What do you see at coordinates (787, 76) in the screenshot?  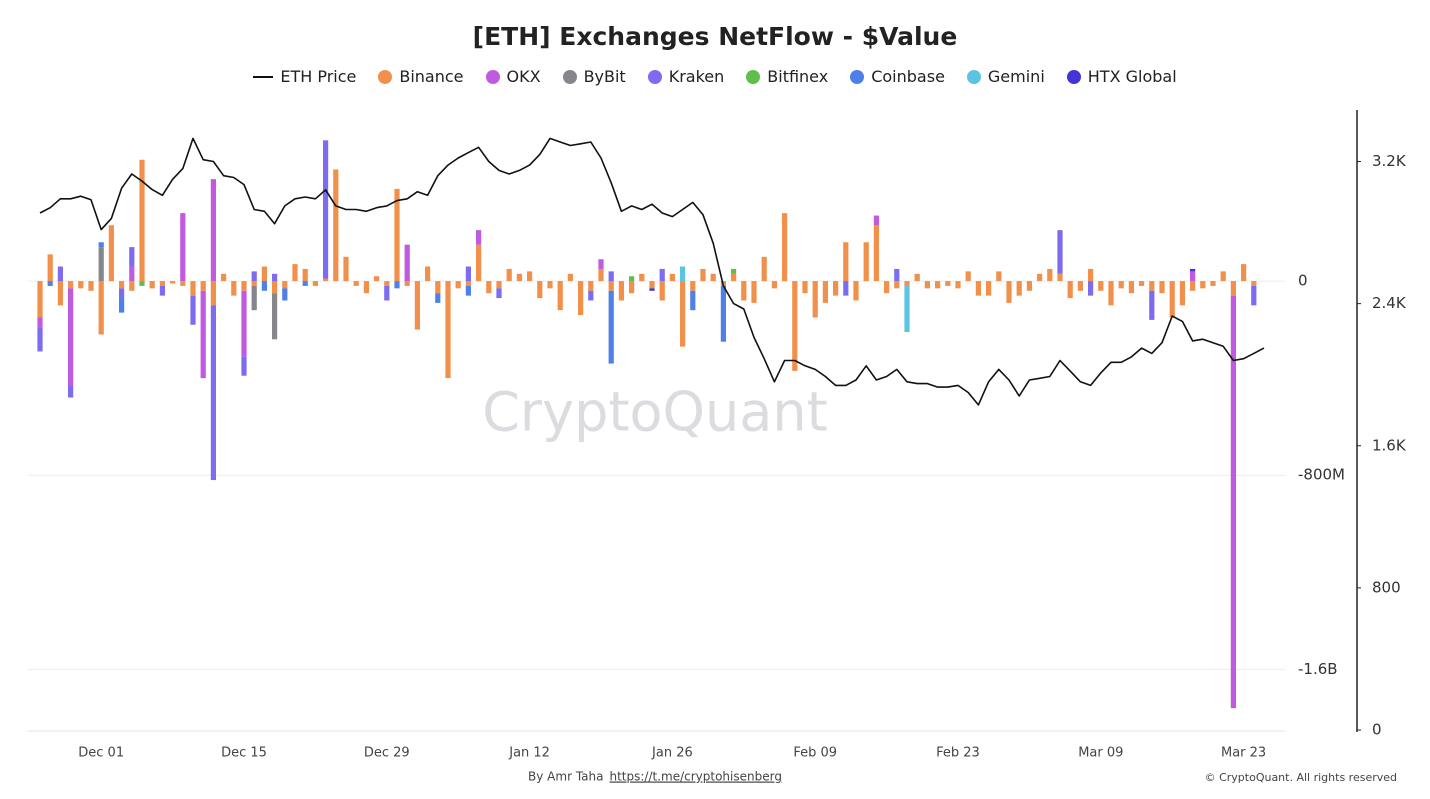 I see `legend-item: Bitfinex` at bounding box center [787, 76].